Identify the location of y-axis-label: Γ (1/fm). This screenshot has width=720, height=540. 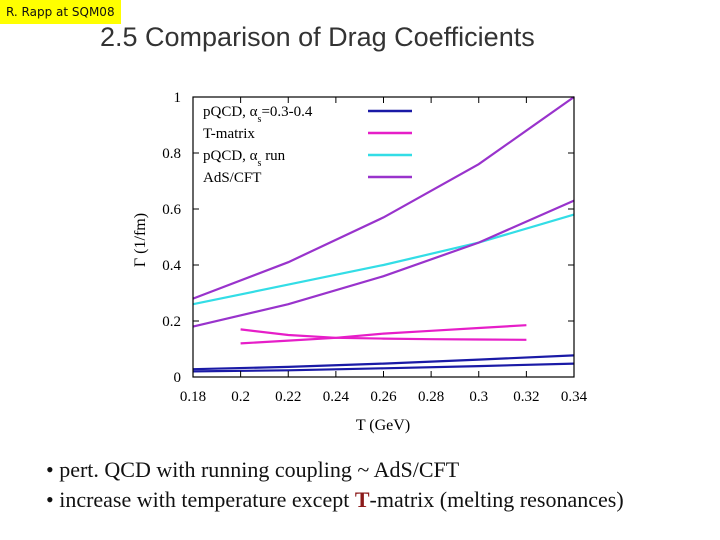
(140, 240).